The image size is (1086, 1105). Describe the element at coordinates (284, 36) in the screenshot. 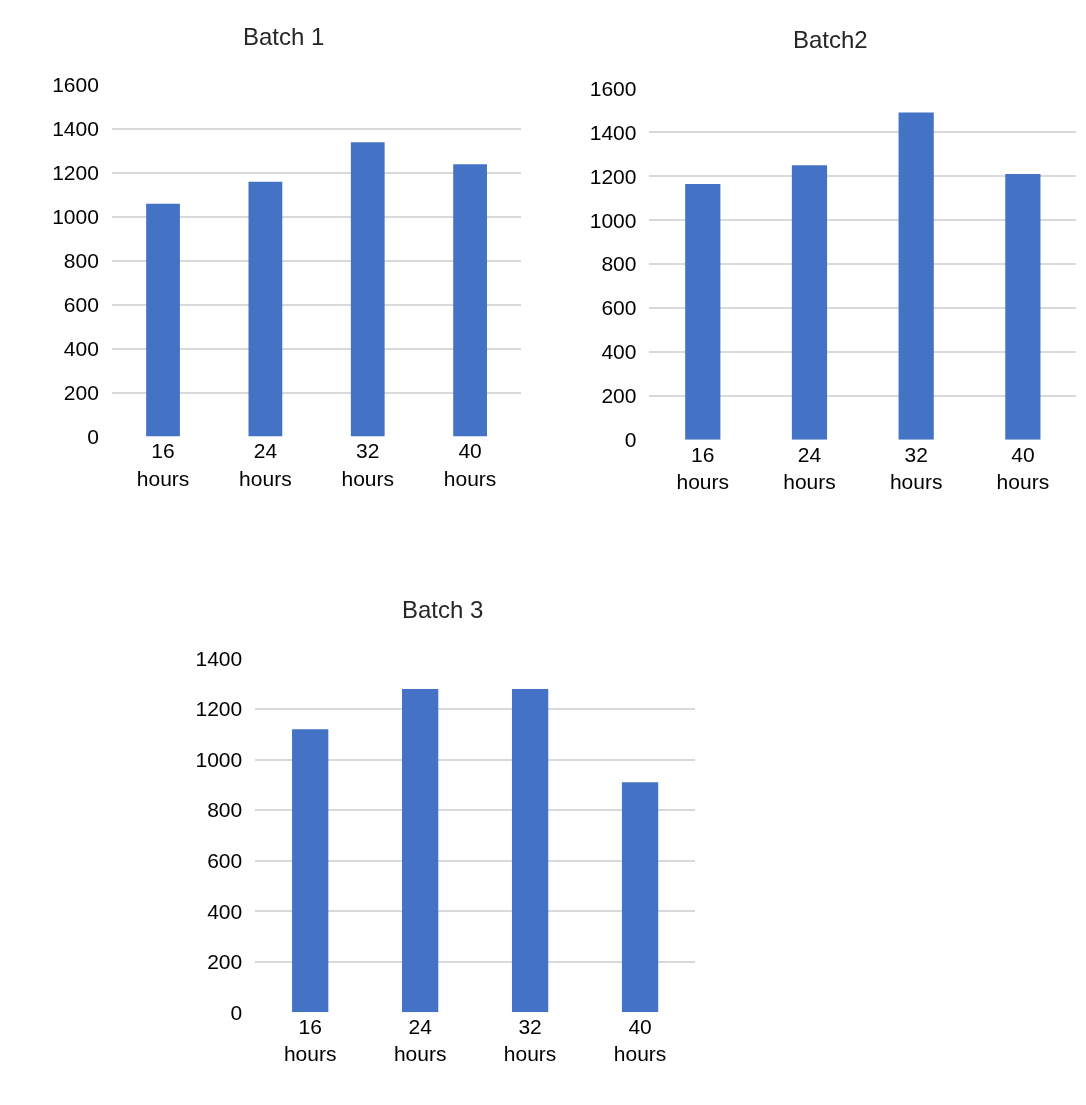

I see `chart-title: Batch 1` at that location.